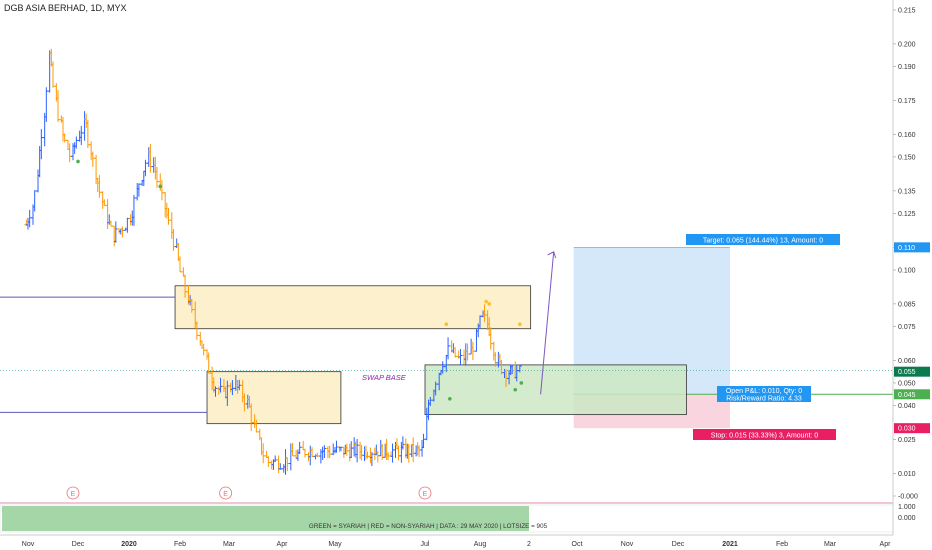  What do you see at coordinates (907, 157) in the screenshot?
I see `price-tick-label: 0.150` at bounding box center [907, 157].